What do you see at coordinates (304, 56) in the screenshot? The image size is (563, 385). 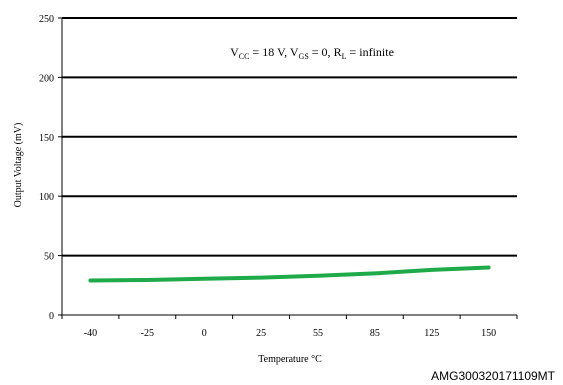 I see `annotation-v2-sub: GS` at bounding box center [304, 56].